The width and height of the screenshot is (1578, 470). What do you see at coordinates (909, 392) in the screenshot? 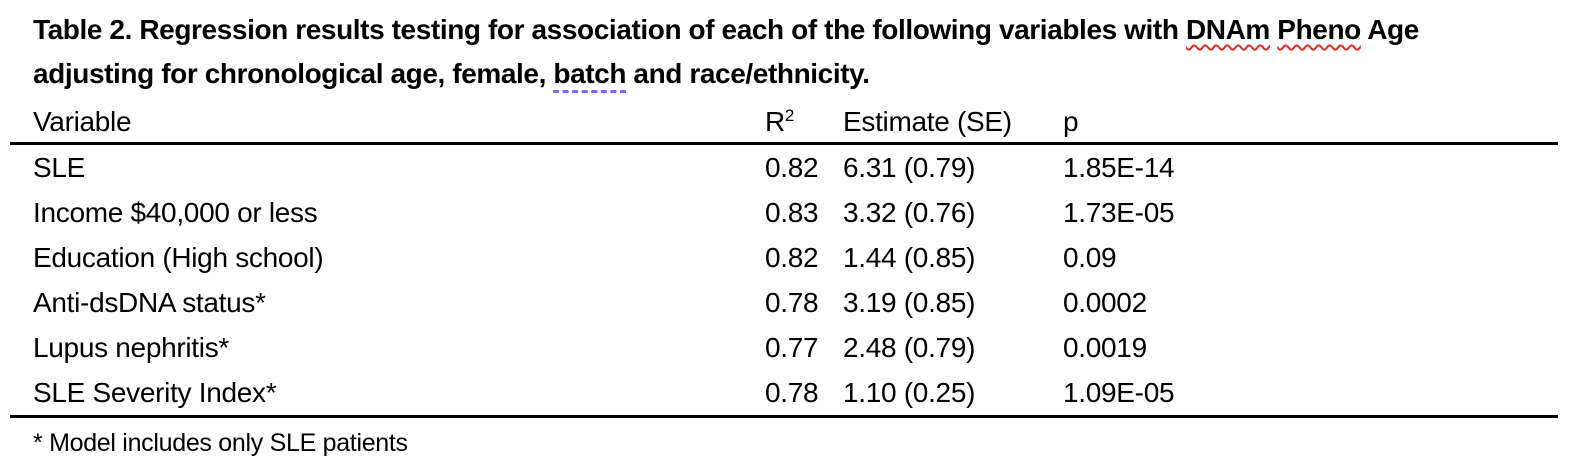
I see `cell-estimate-se: 1.10 (0.25)` at bounding box center [909, 392].